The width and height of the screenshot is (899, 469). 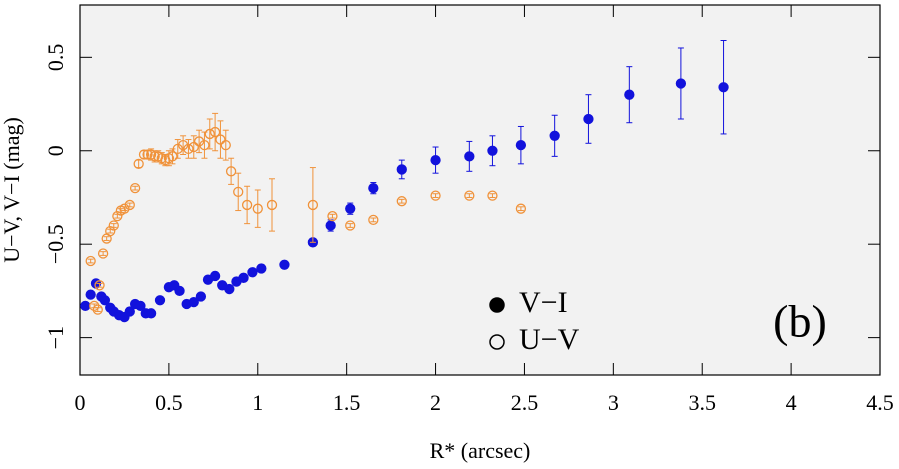 I want to click on legend-label: V−I, so click(x=543, y=302).